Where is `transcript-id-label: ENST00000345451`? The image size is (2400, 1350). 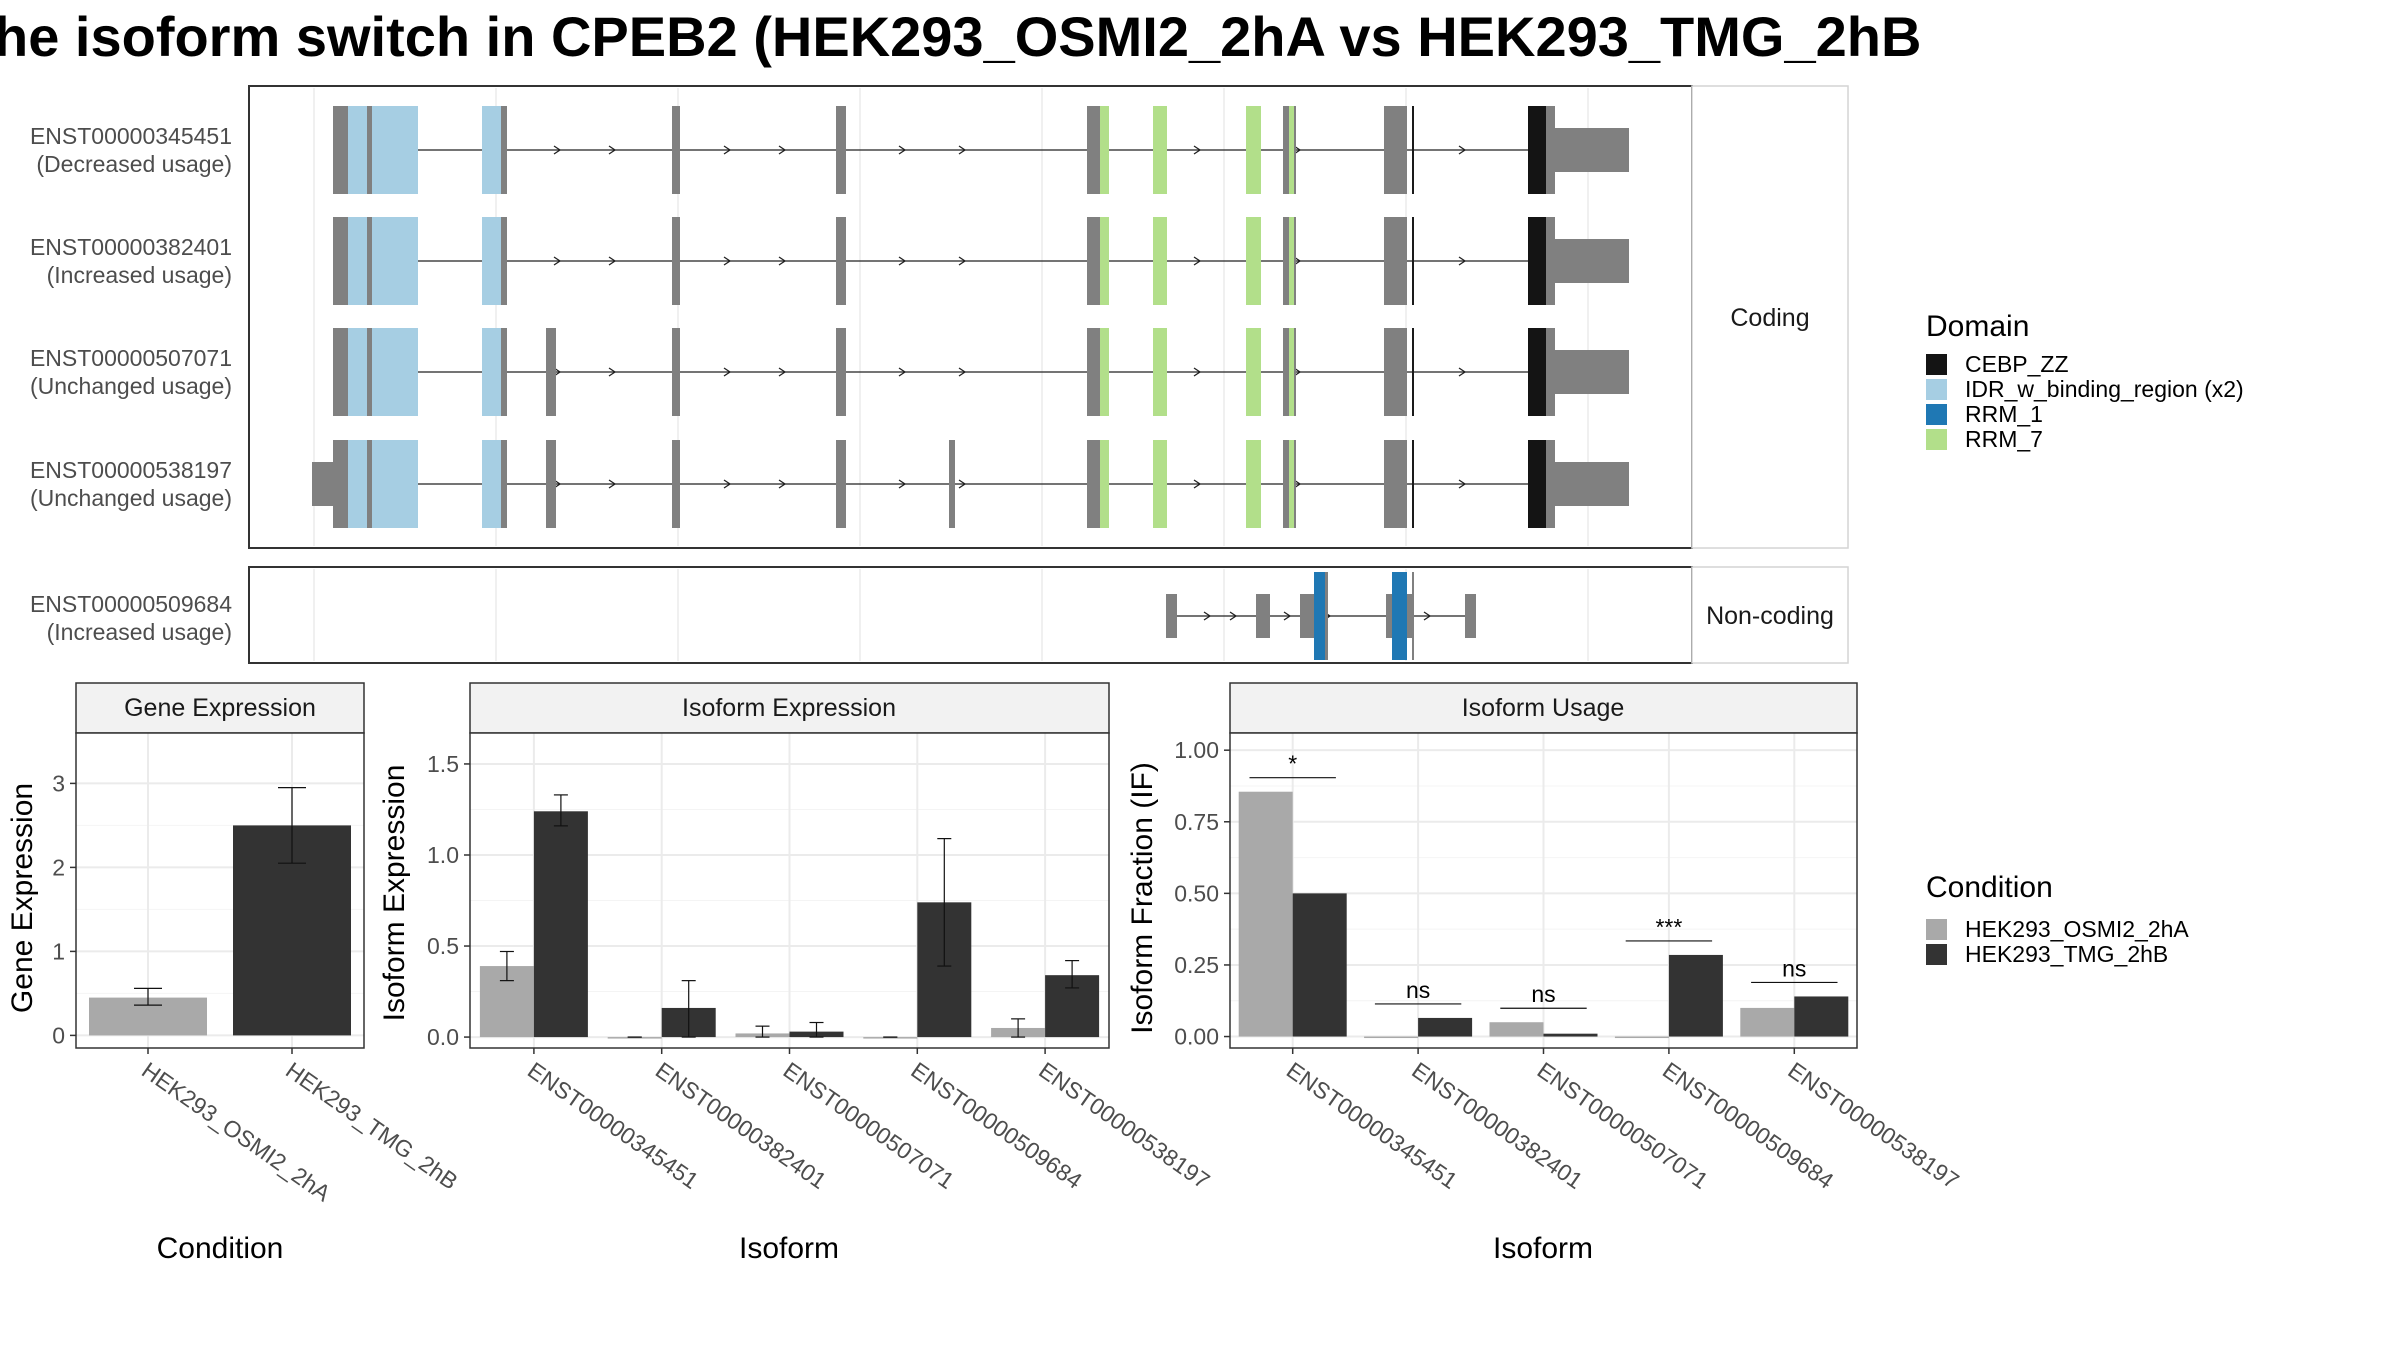 transcript-id-label: ENST00000345451 is located at coordinates (131, 136).